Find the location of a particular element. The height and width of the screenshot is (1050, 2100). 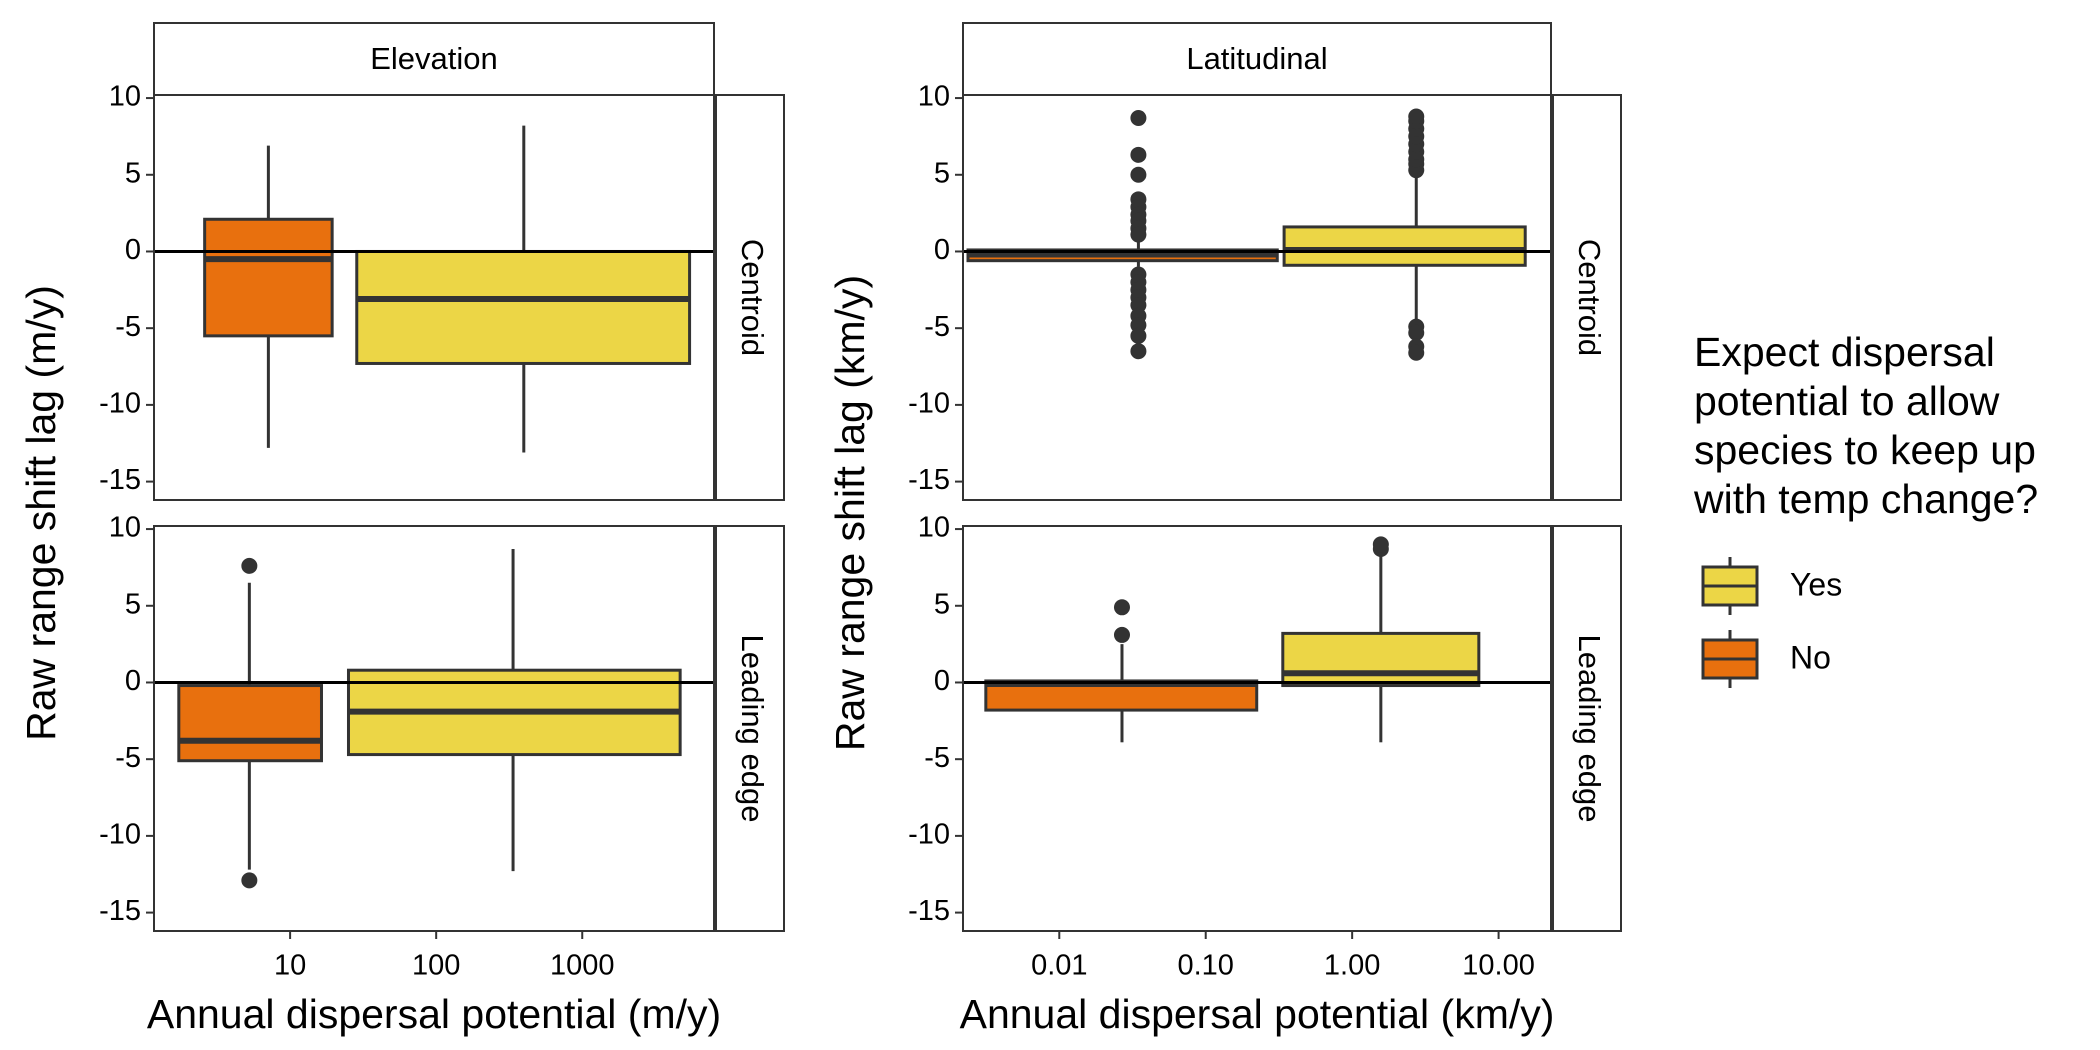

y-axis-label: Raw range shift lag (m/y) is located at coordinates (41, 513).